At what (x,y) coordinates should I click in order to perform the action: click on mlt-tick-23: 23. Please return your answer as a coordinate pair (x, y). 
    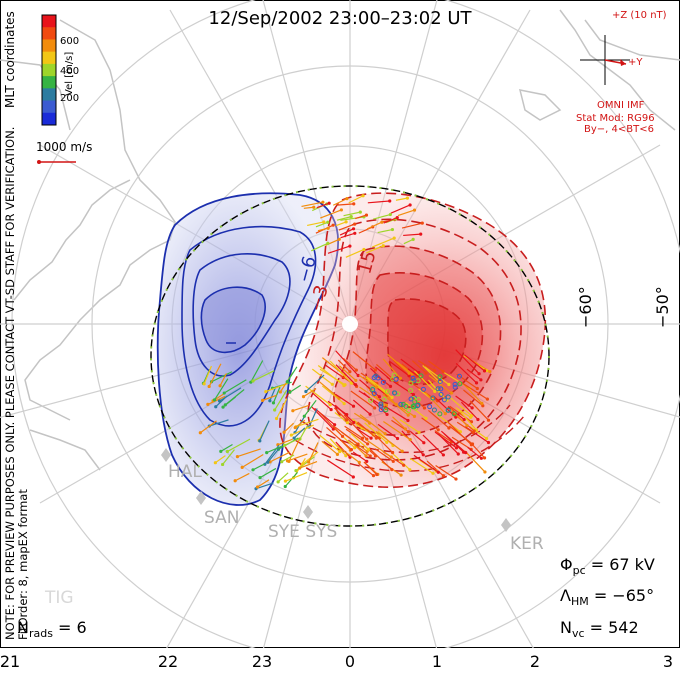
    Looking at the image, I should click on (262, 661).